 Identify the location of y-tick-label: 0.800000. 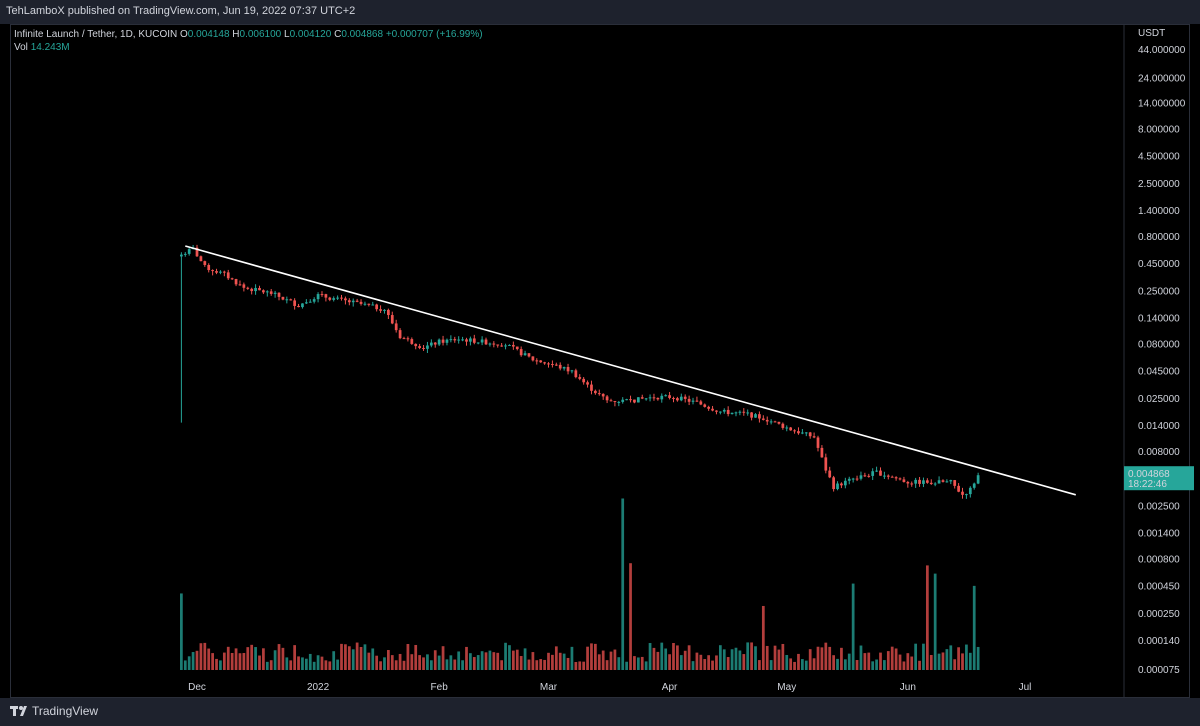
(1159, 237).